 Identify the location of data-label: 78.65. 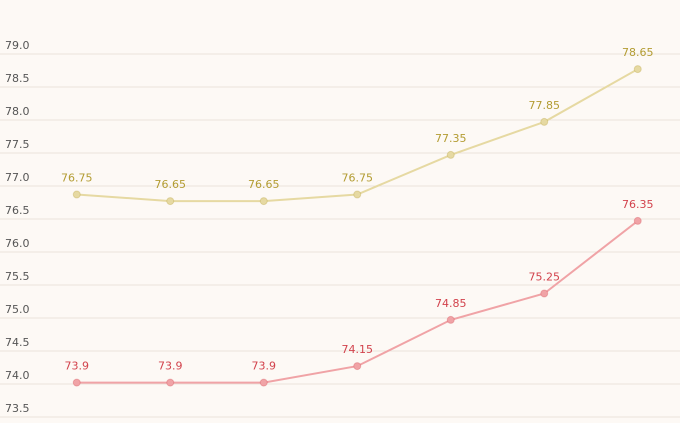
(638, 52).